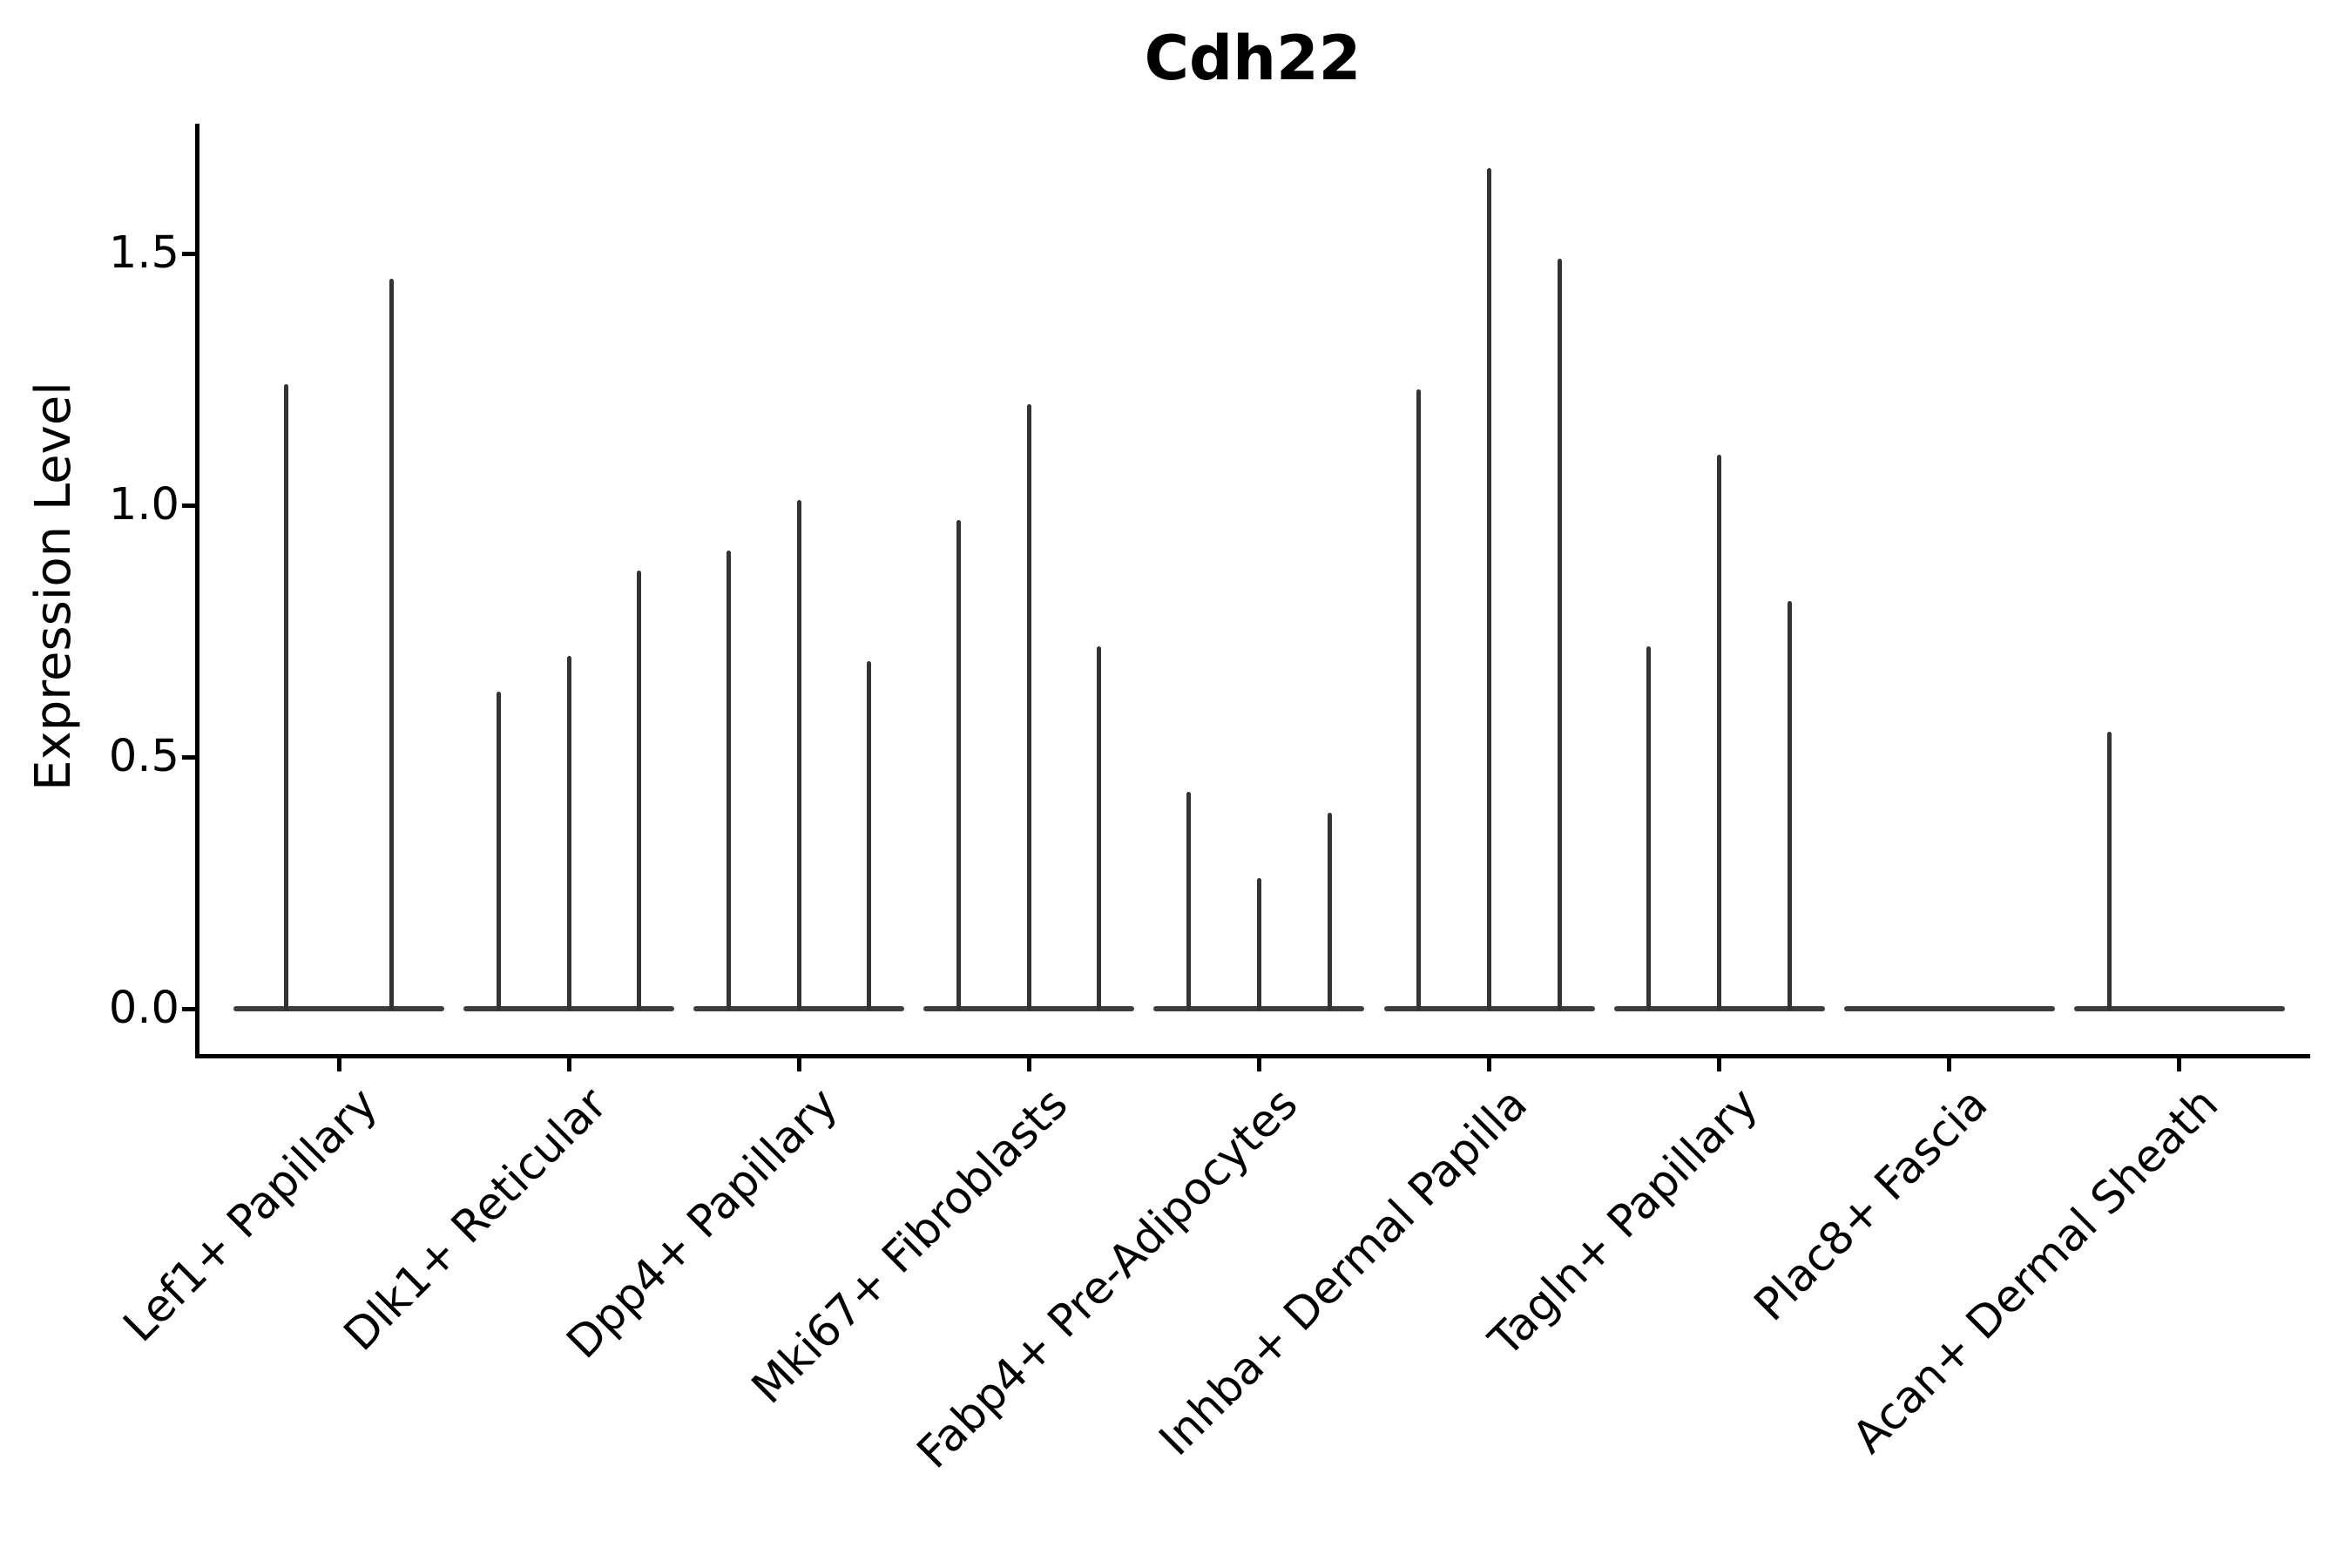 This screenshot has height=1568, width=2352. I want to click on y-axis-spine, so click(197, 591).